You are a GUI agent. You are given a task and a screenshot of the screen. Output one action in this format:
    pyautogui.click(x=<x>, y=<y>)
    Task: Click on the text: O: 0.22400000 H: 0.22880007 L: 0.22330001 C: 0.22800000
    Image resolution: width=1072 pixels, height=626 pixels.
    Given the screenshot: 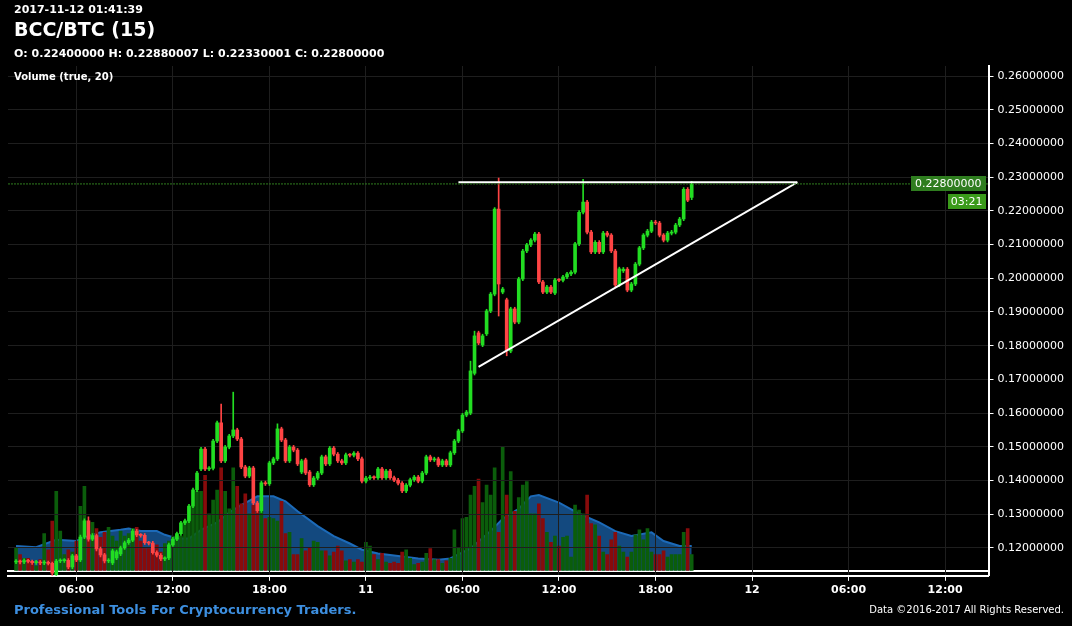 What is the action you would take?
    pyautogui.click(x=199, y=53)
    